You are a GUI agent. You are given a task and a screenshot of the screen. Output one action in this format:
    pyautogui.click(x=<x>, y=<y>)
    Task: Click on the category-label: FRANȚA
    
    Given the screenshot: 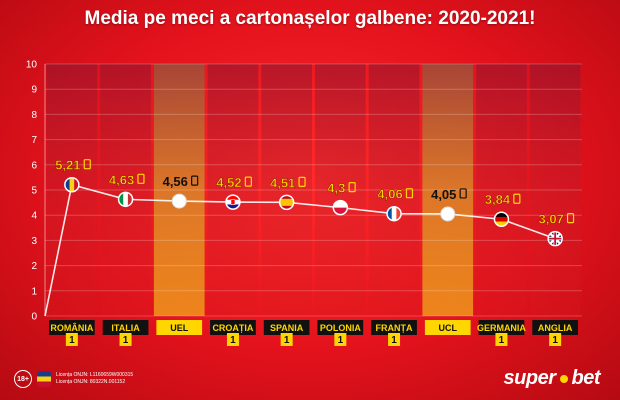 What is the action you would take?
    pyautogui.click(x=394, y=328)
    